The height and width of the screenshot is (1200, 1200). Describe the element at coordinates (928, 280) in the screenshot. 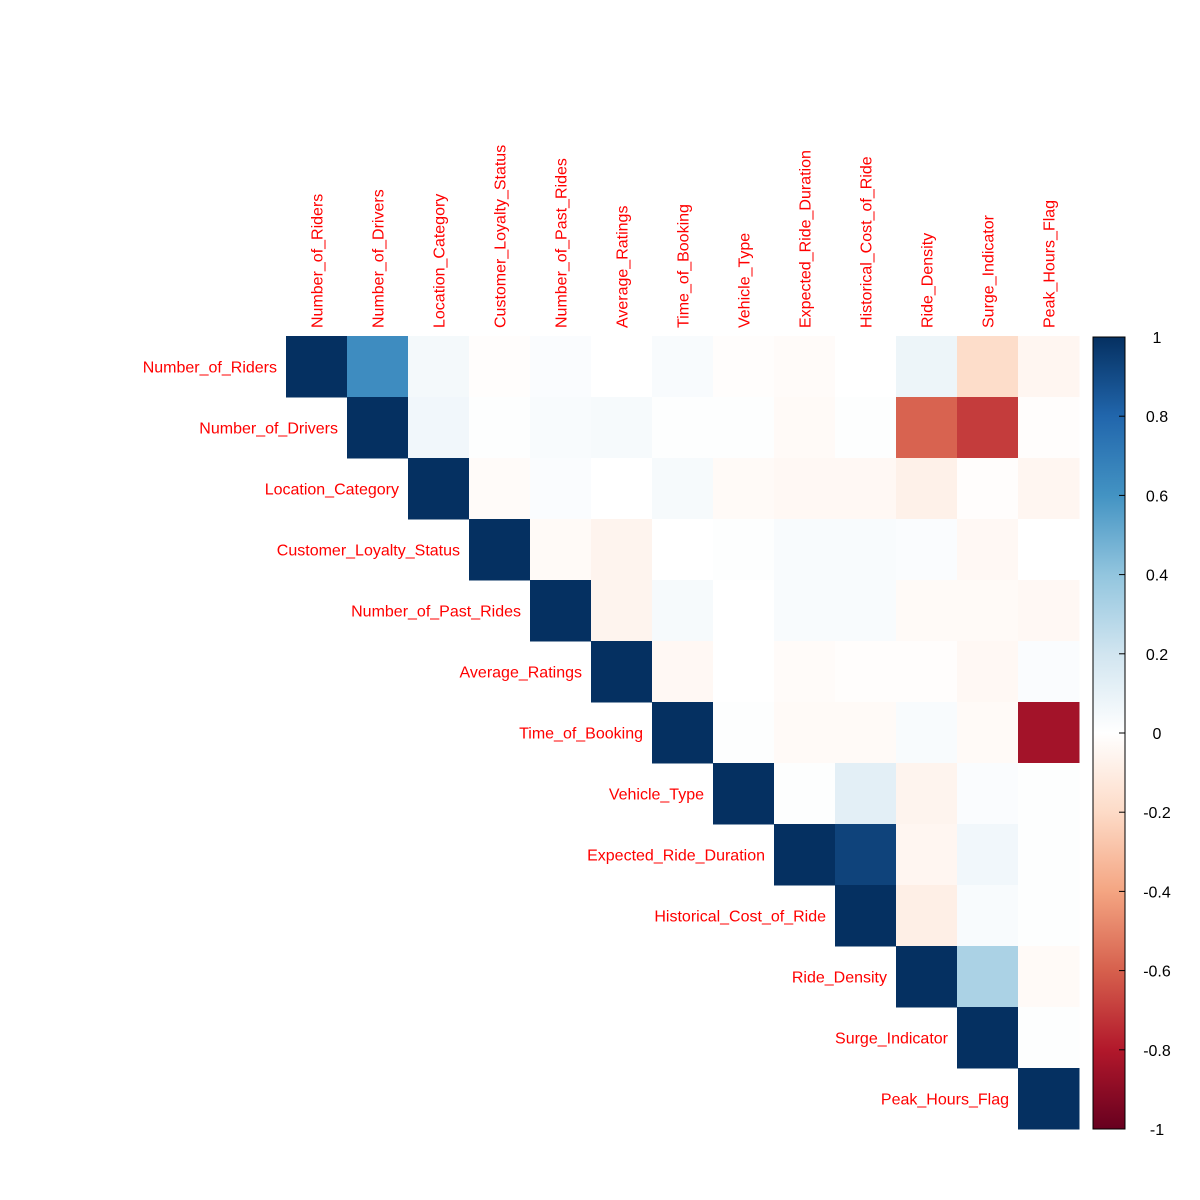

I see `column-label: Ride_Density` at that location.